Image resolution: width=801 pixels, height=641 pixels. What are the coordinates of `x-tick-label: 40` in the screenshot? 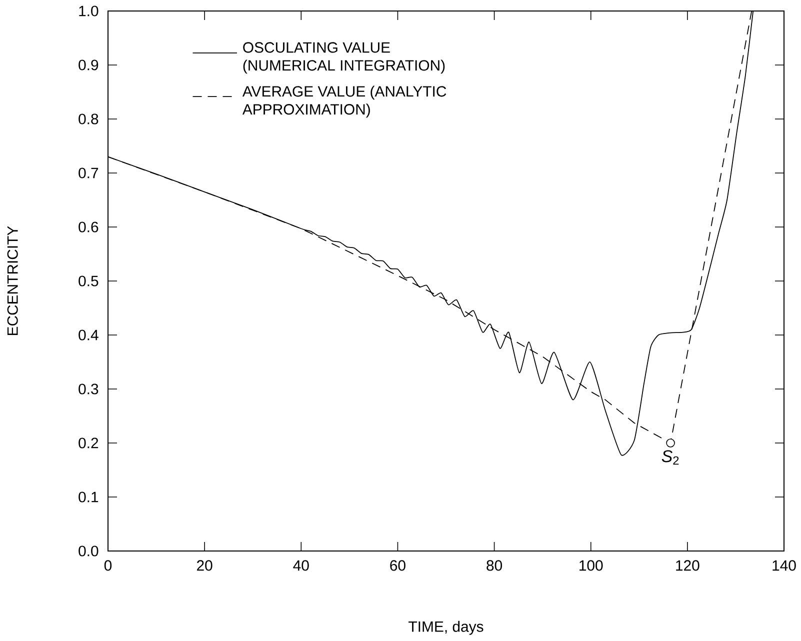 It's located at (301, 565).